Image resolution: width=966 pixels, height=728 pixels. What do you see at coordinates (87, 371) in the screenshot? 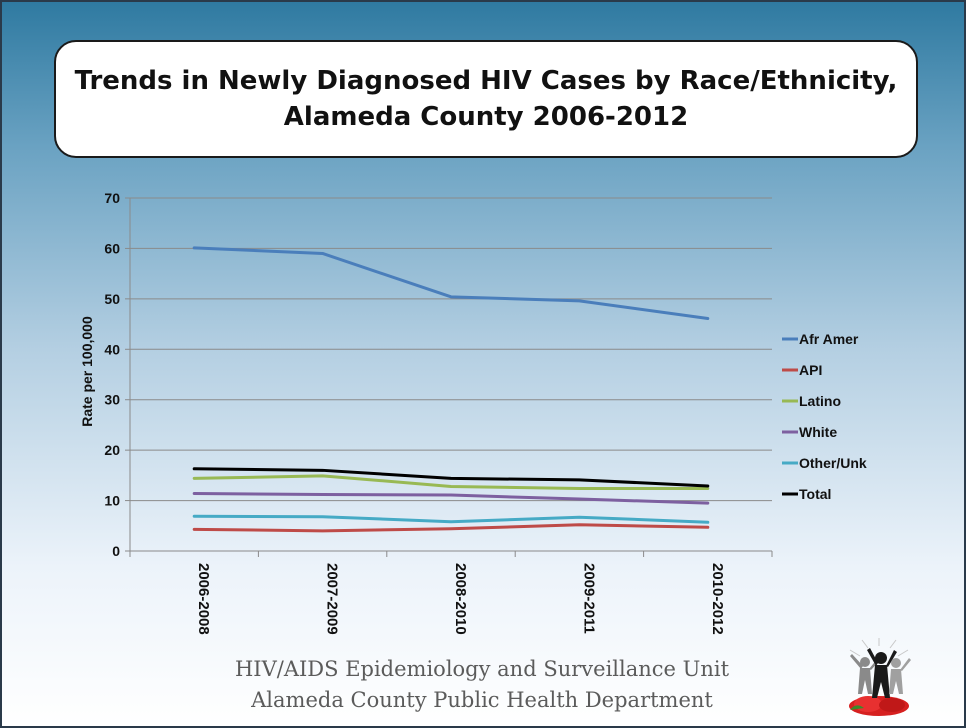
I see `y-axis-label: Rate per 100,000` at bounding box center [87, 371].